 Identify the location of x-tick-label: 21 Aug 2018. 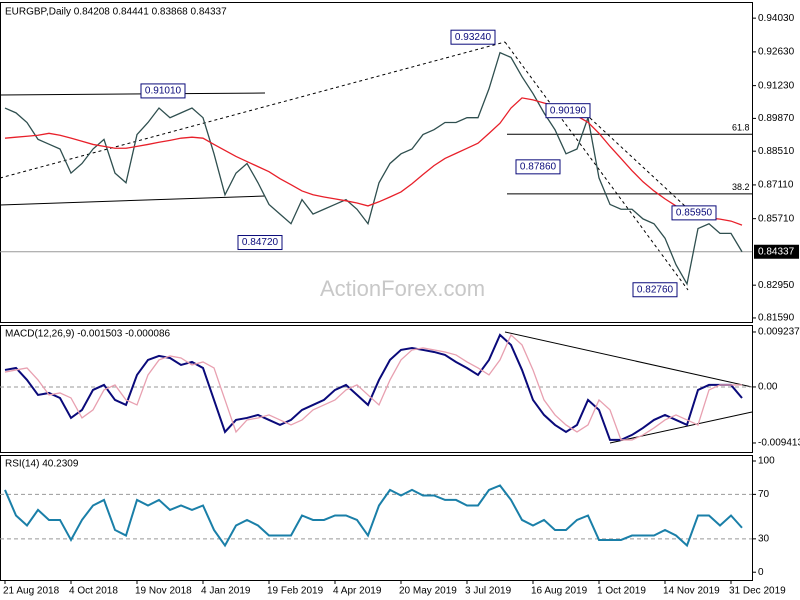
(31, 591).